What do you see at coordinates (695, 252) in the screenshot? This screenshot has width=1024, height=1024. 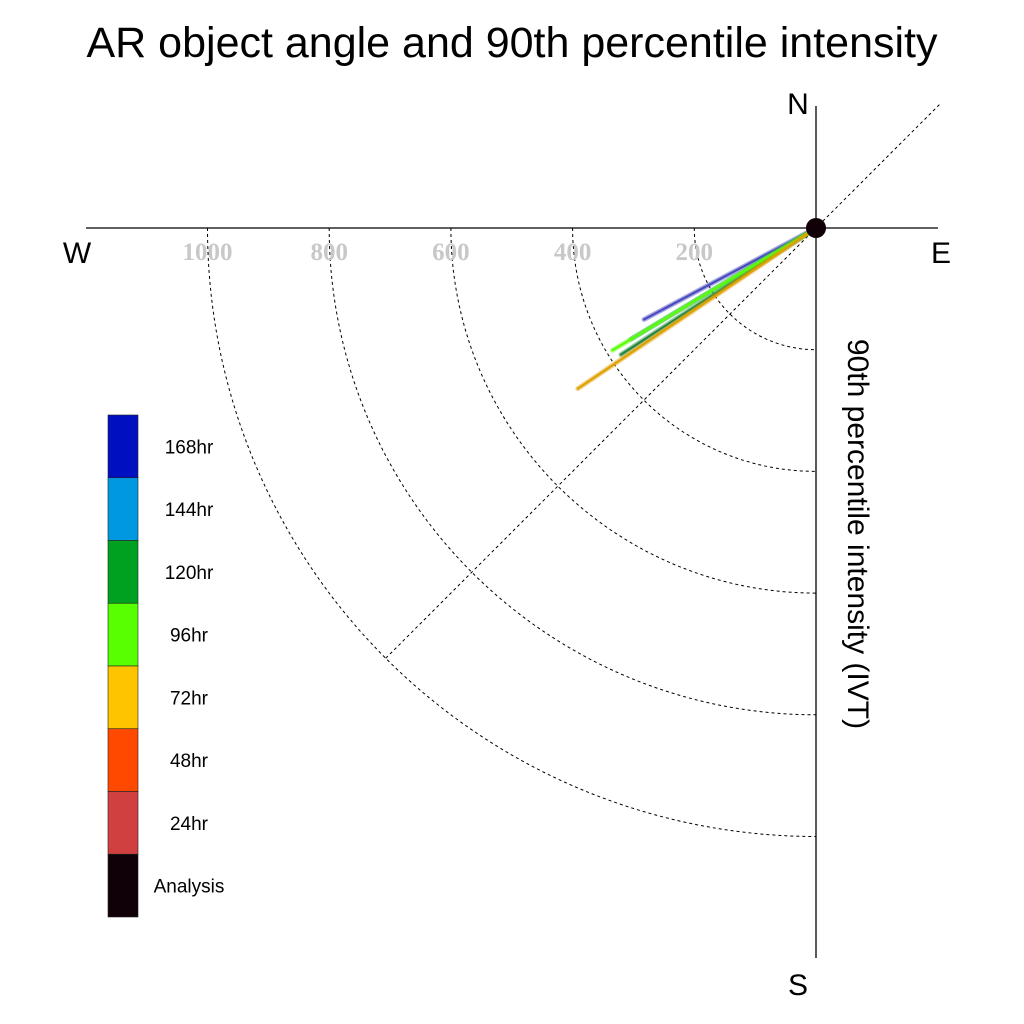 I see `tick-label: 200` at bounding box center [695, 252].